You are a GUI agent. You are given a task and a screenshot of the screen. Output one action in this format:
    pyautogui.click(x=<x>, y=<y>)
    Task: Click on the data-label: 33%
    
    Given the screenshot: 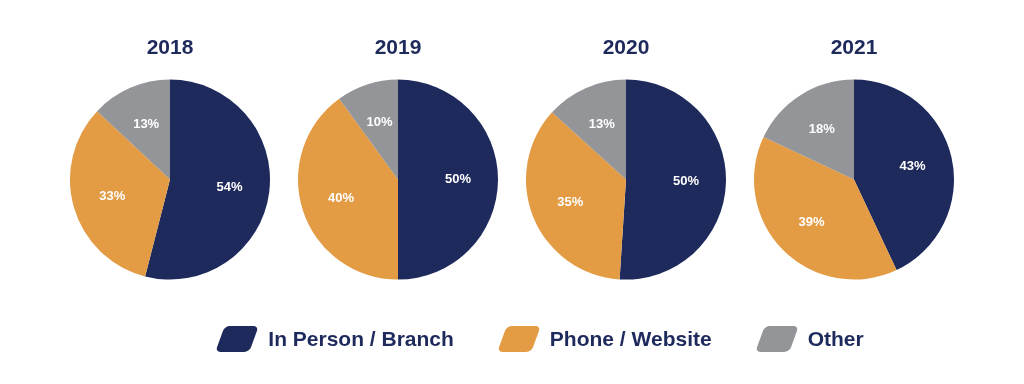 What is the action you would take?
    pyautogui.click(x=112, y=195)
    